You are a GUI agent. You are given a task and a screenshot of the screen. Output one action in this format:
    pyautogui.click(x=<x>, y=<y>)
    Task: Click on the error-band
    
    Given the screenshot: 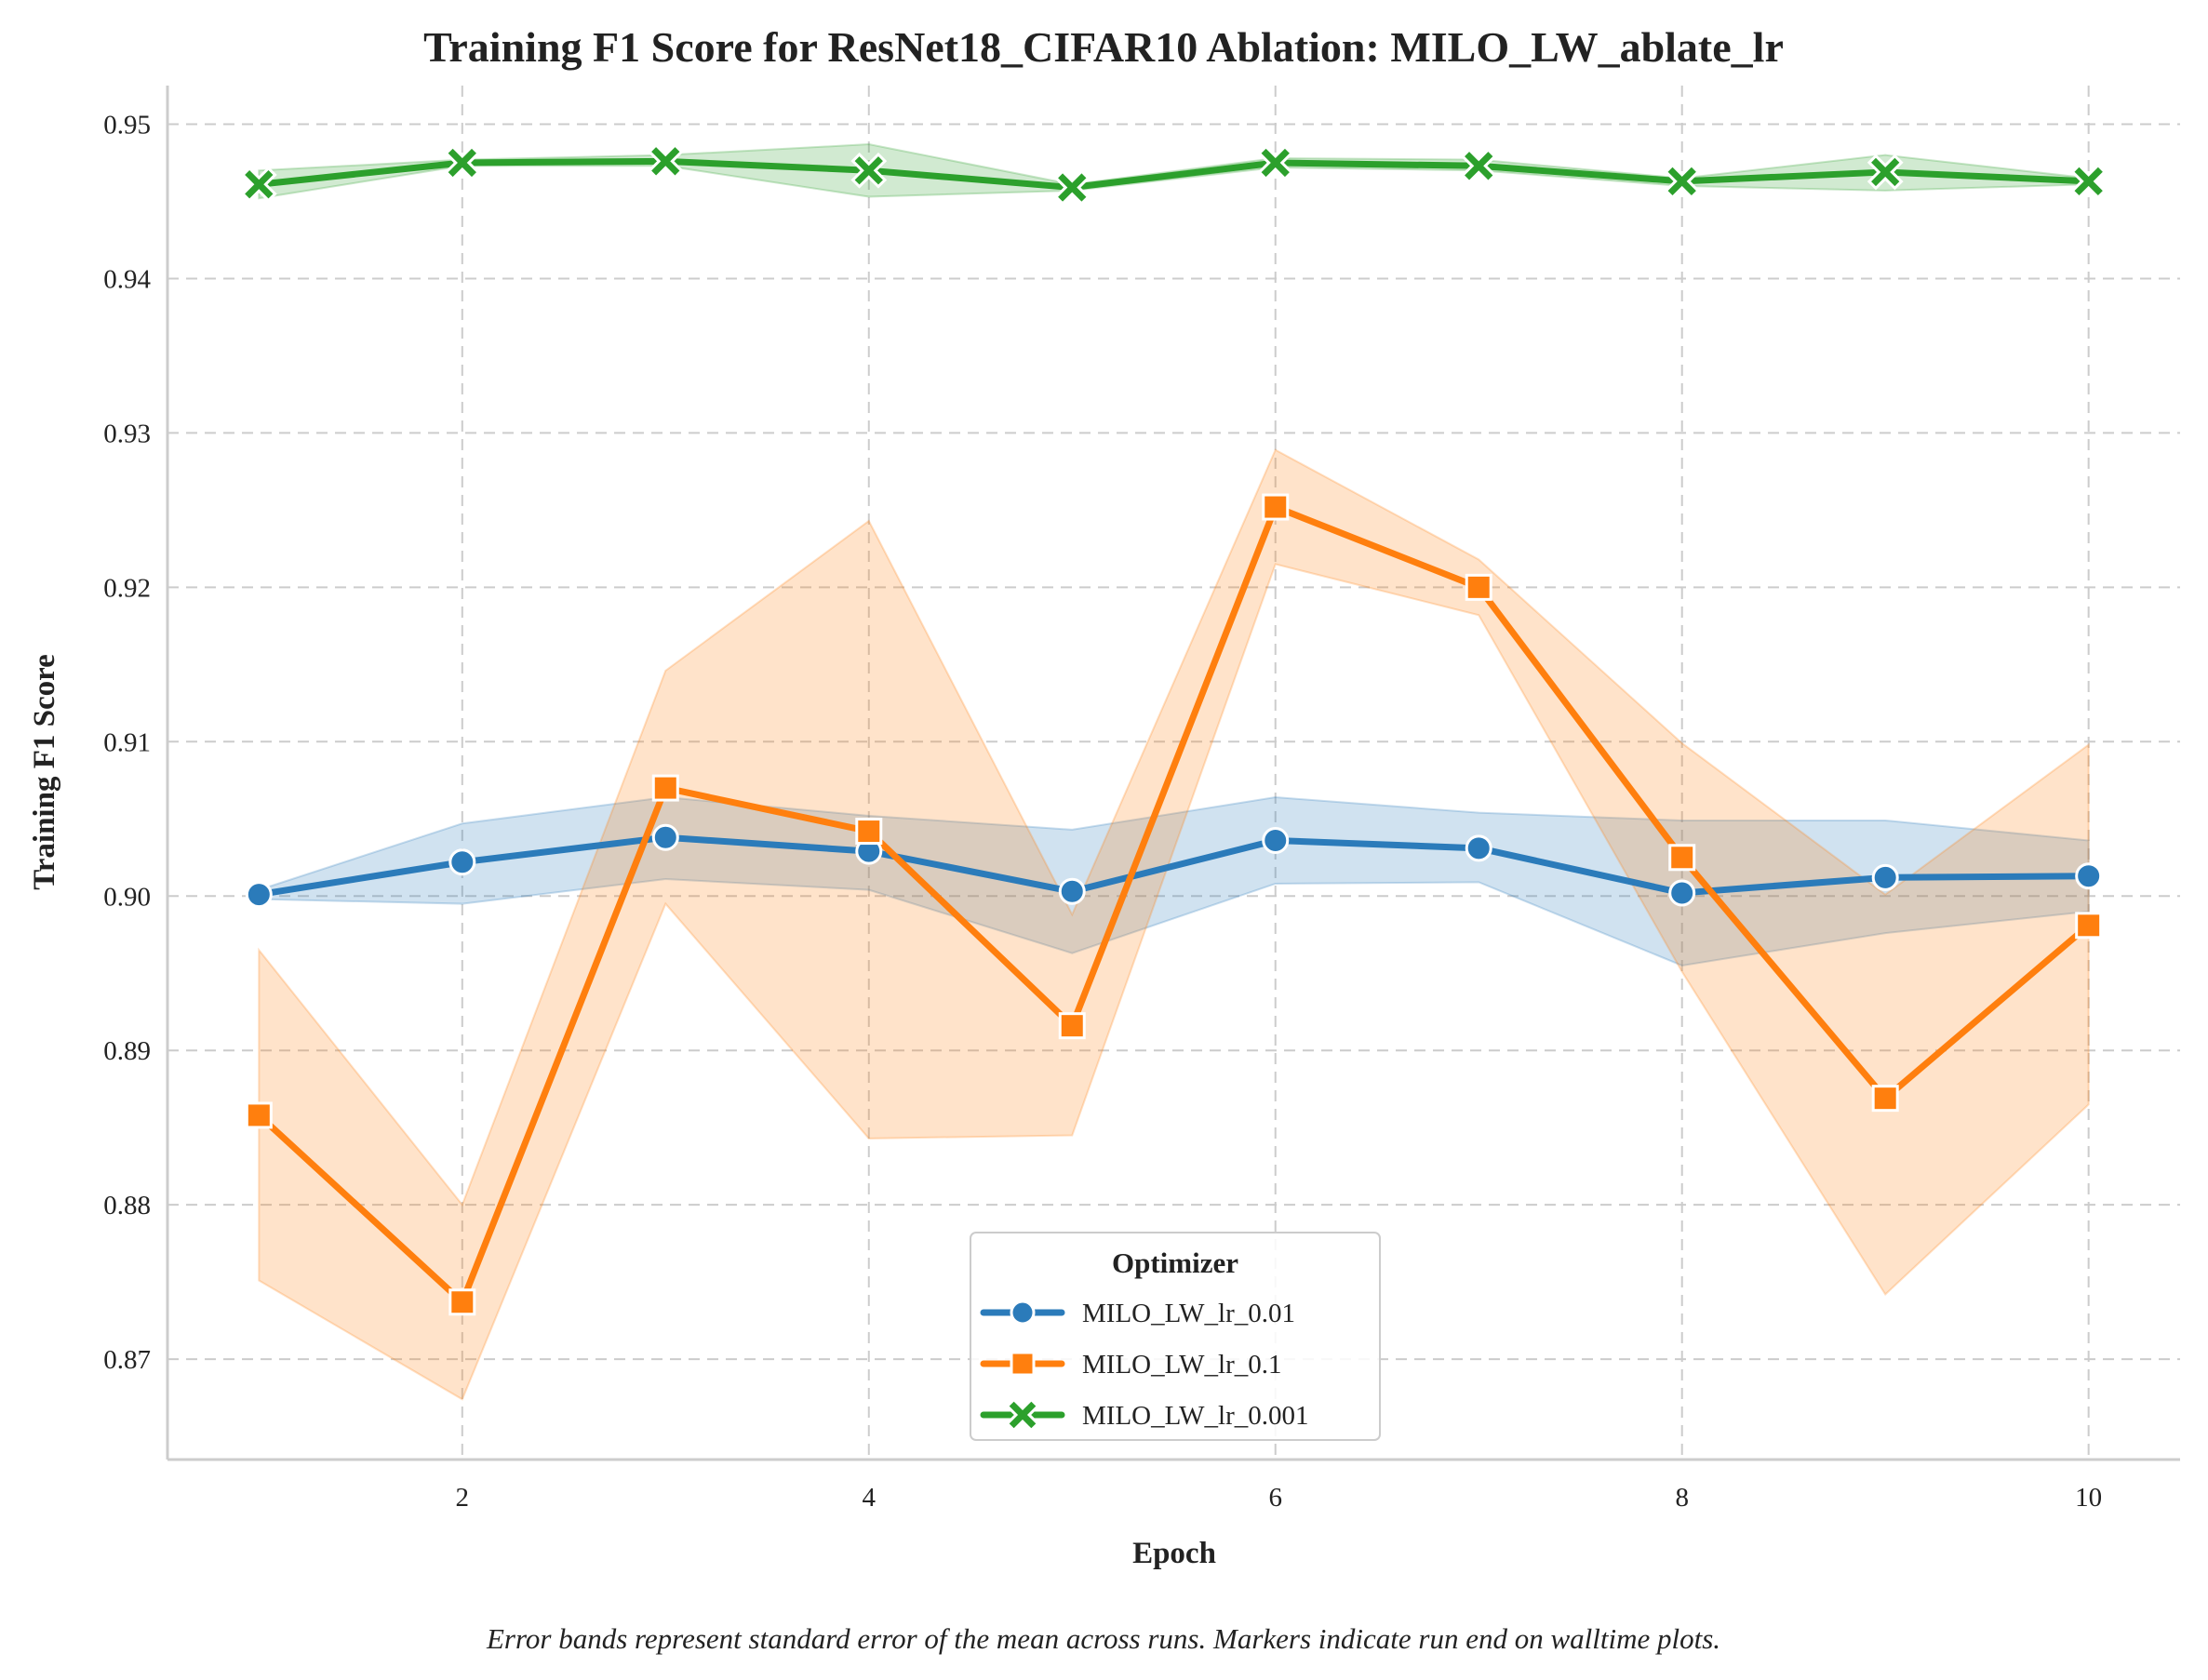 What is the action you would take?
    pyautogui.click(x=1174, y=171)
    